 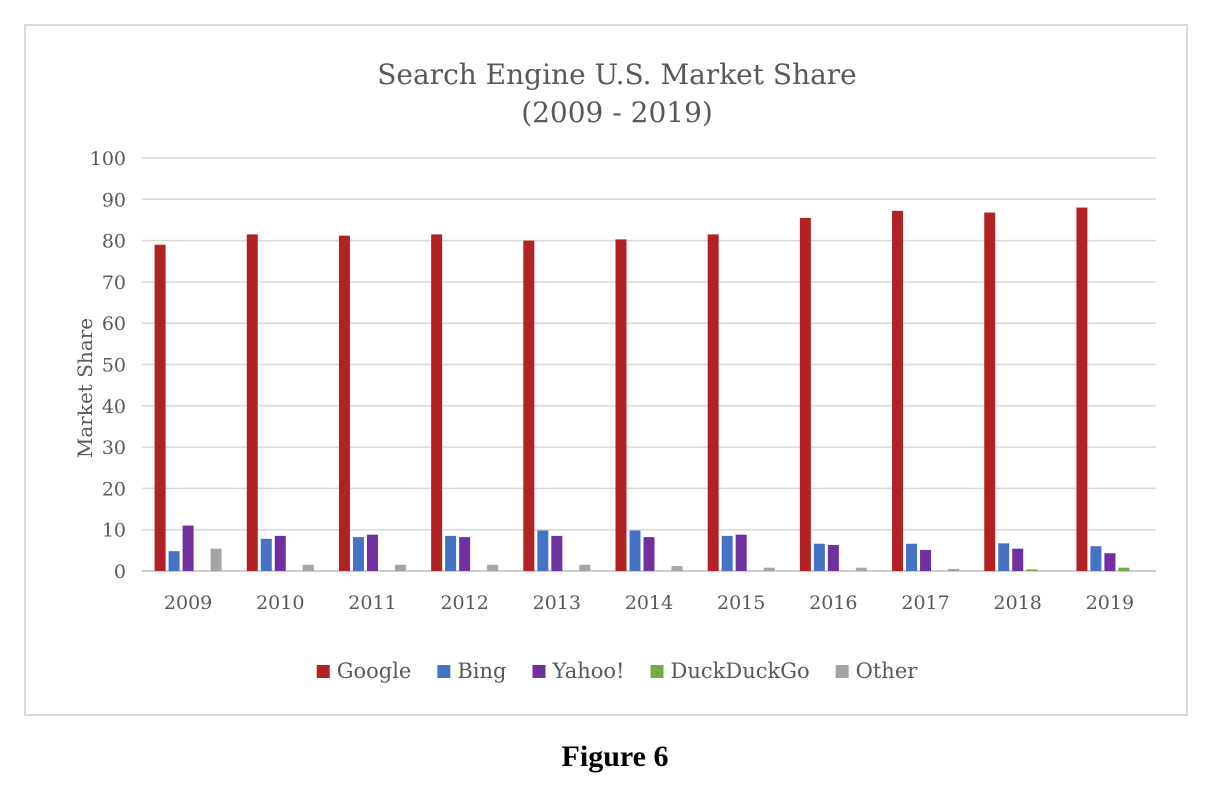 I want to click on bar-yahoo-2009, so click(x=188, y=548).